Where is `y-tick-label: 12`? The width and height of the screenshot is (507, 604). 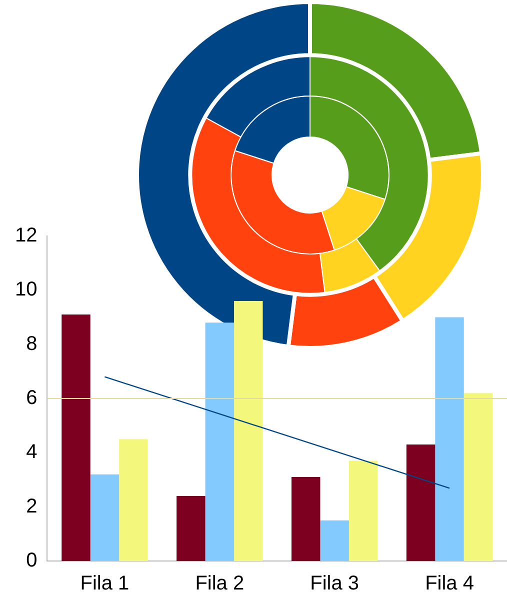 y-tick-label: 12 is located at coordinates (26, 235).